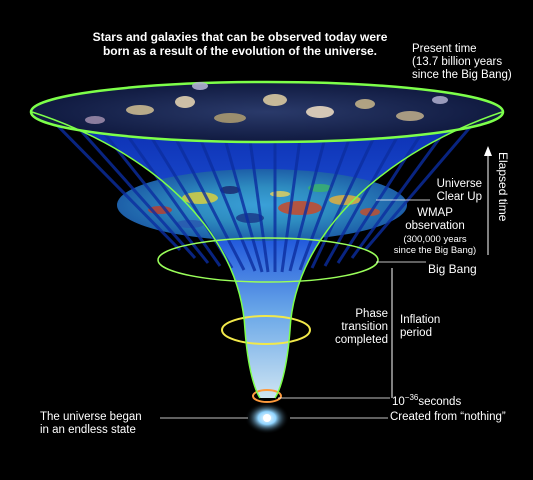 The height and width of the screenshot is (480, 533). Describe the element at coordinates (462, 75) in the screenshot. I see `present-time-line3: since the Big Bang)` at that location.